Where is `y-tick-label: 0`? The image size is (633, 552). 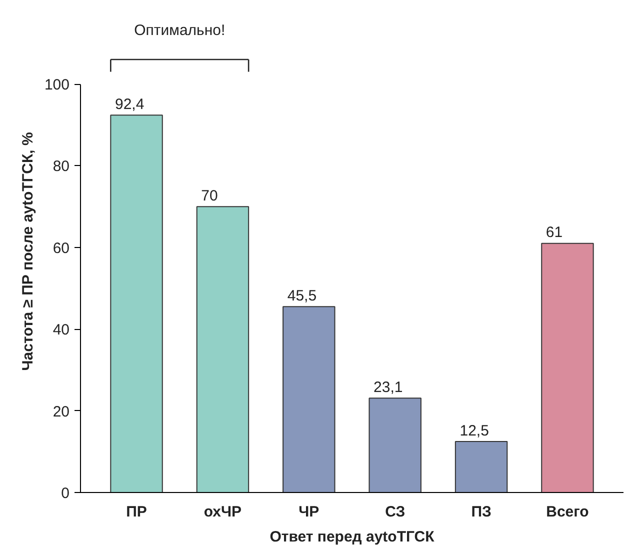
y-tick-label: 0 is located at coordinates (65, 493).